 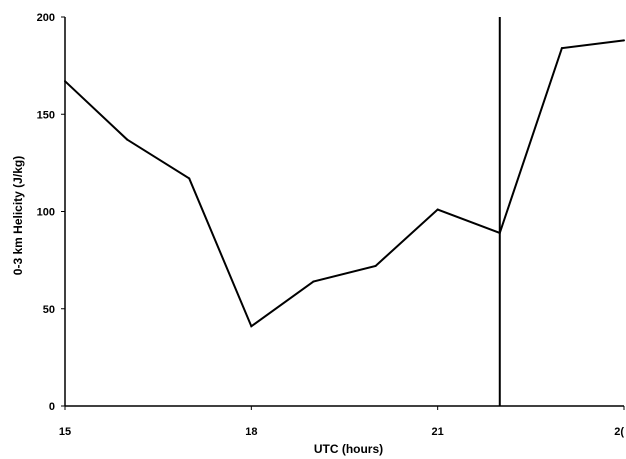 What do you see at coordinates (619, 432) in the screenshot?
I see `x-tick-label: 2(` at bounding box center [619, 432].